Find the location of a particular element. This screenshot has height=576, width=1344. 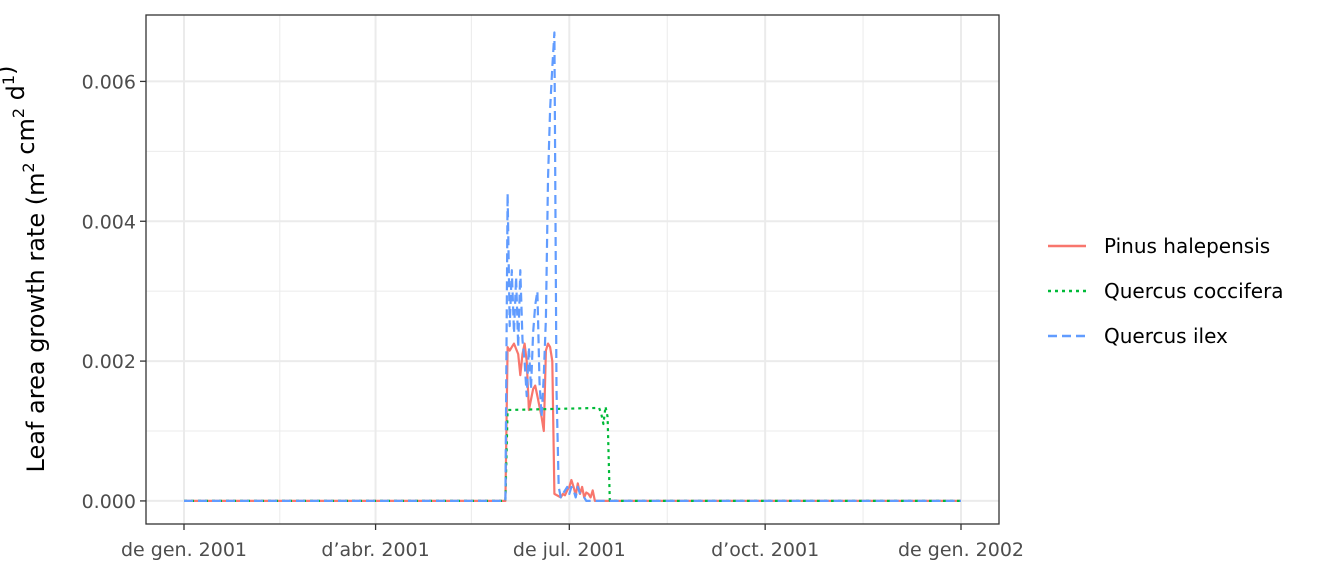

y-tick-label: 0.002 is located at coordinates (109, 362).